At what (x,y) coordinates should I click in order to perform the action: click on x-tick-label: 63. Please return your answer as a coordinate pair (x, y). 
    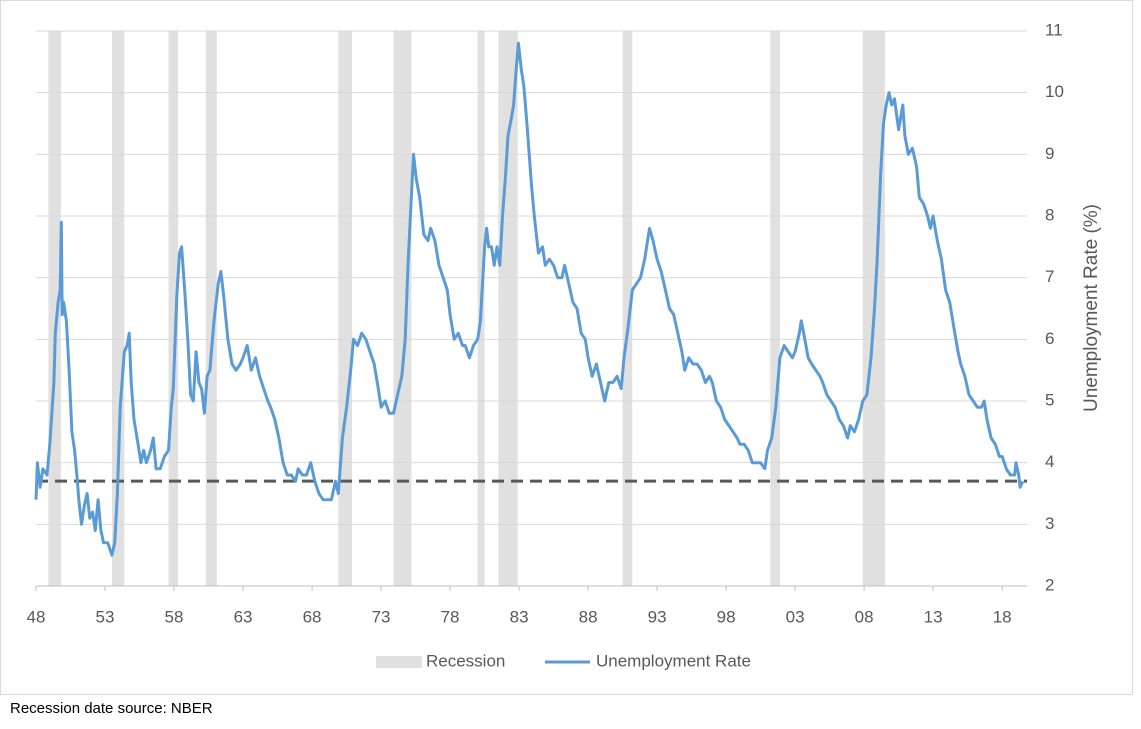
    Looking at the image, I should click on (243, 616).